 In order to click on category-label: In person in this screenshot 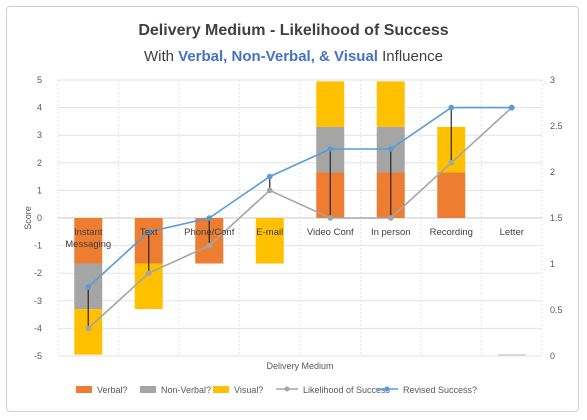, I will do `click(391, 232)`.